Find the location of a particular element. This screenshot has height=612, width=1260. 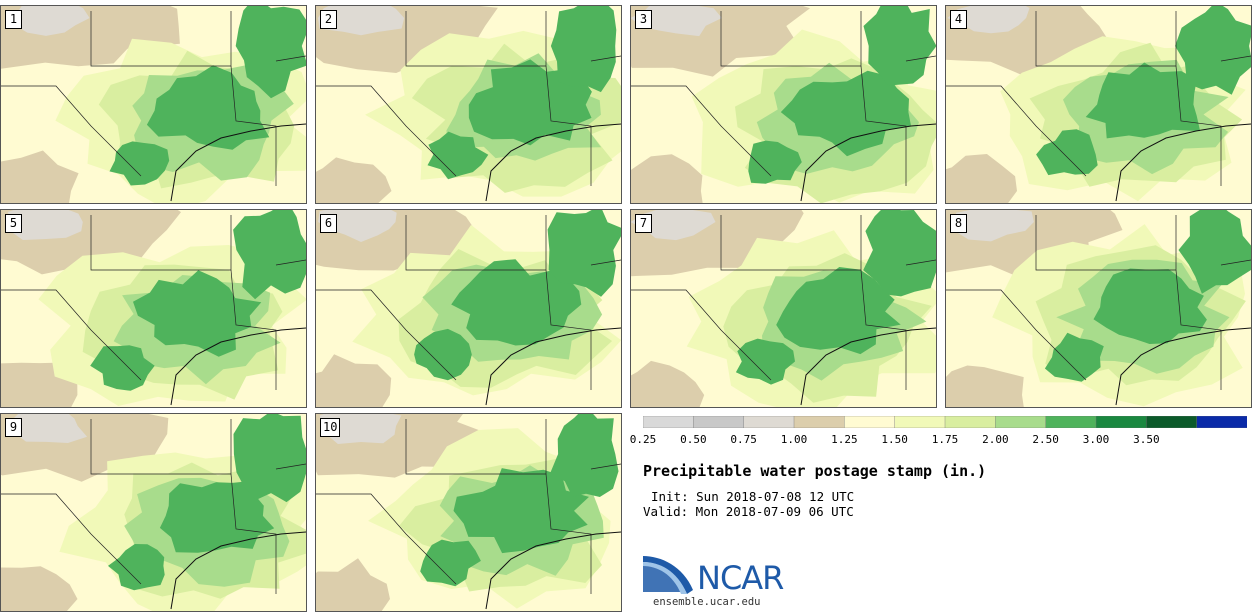

member-label: 8 is located at coordinates (958, 223).